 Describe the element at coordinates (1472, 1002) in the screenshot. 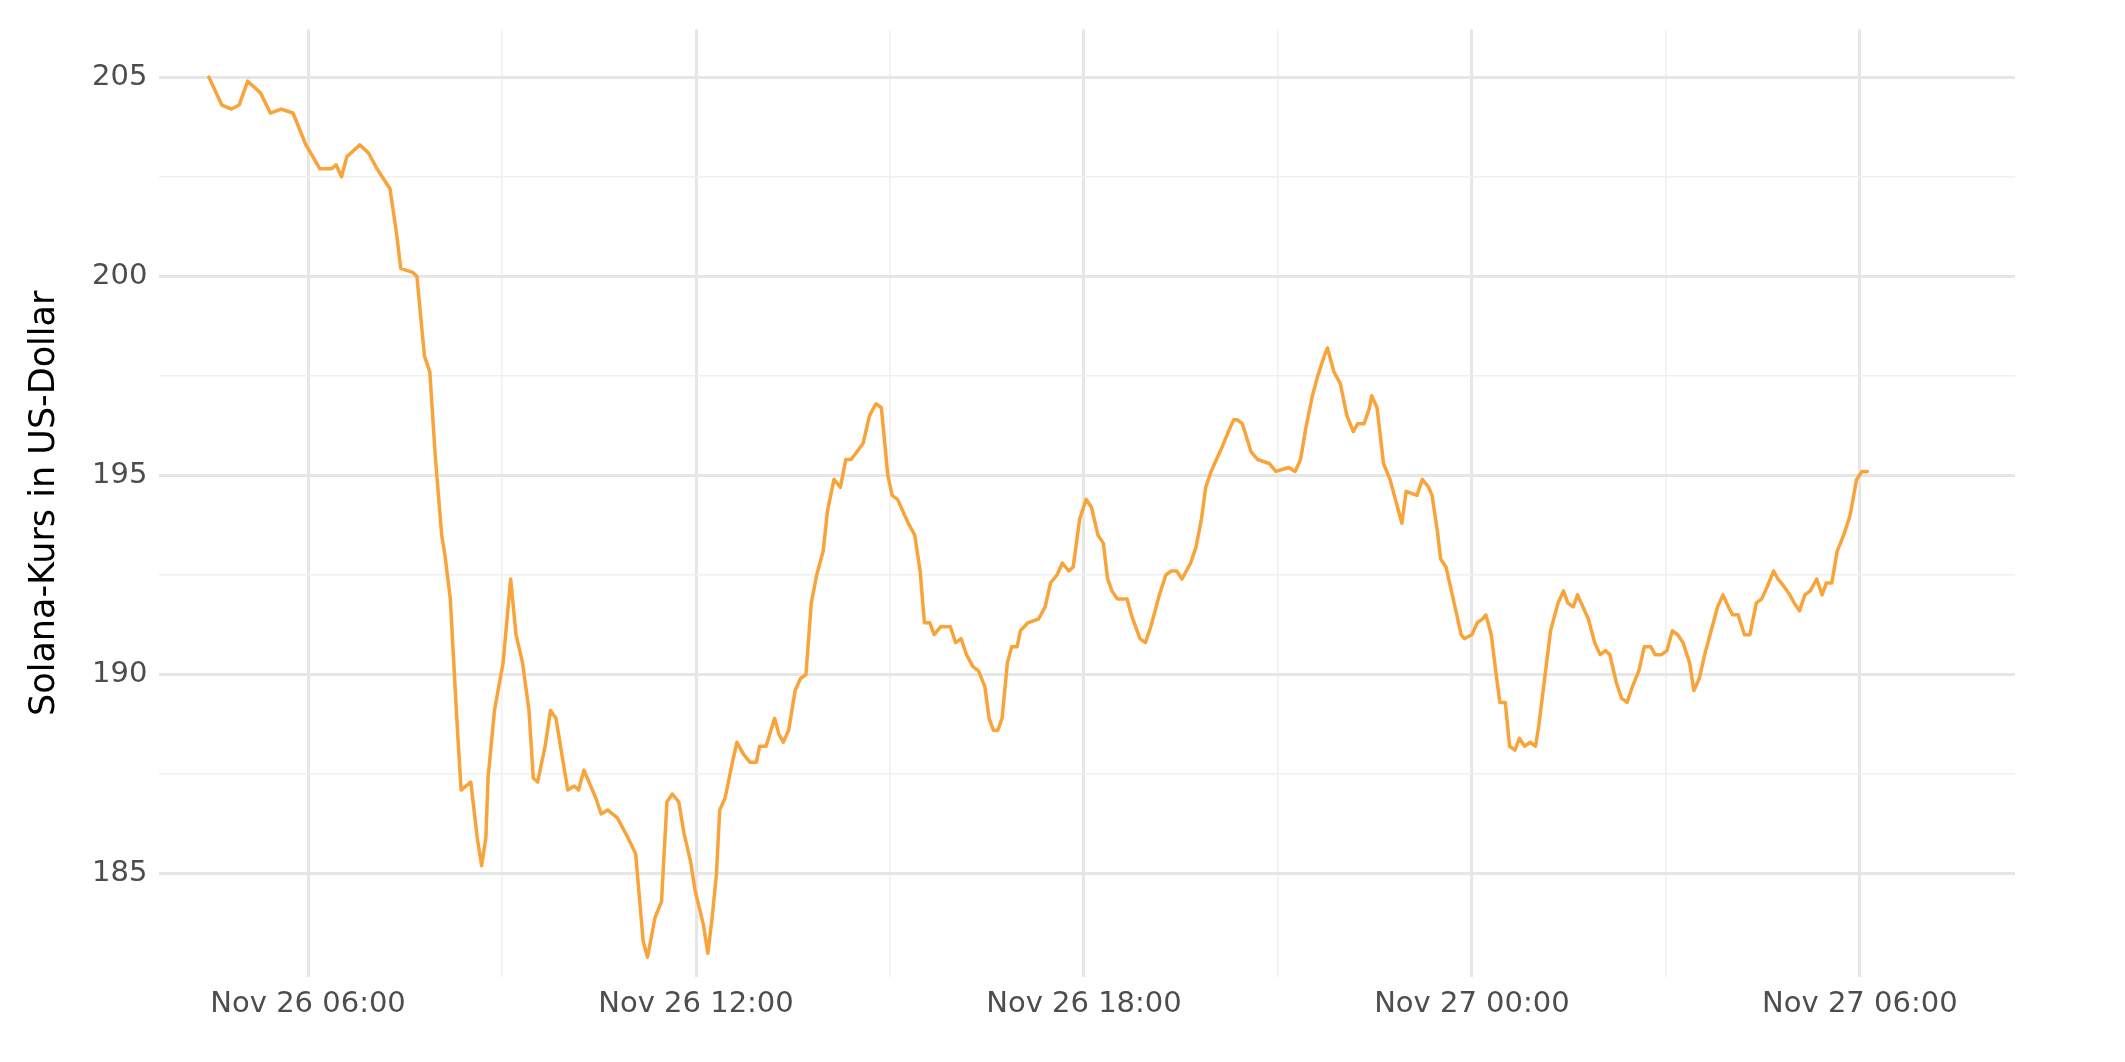

I see `x-tick-label: Nov 27 00:00` at that location.